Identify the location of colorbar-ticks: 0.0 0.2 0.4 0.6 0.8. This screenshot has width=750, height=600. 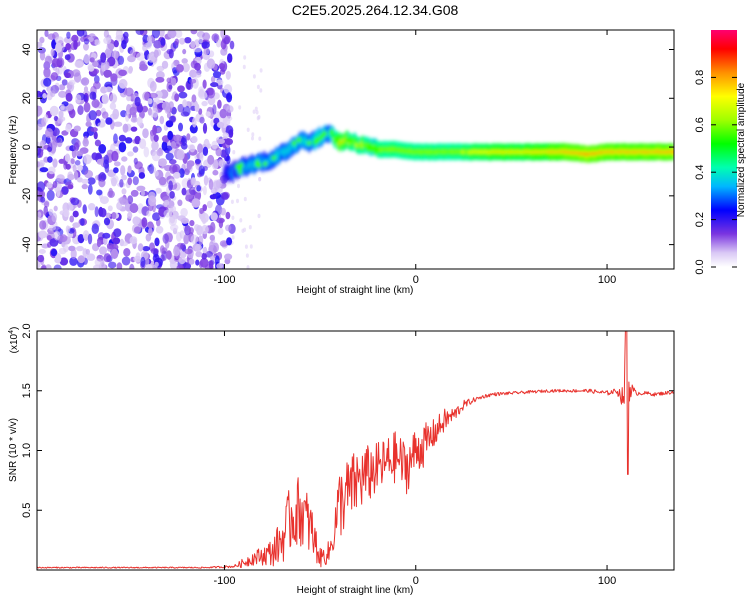
(715, 172).